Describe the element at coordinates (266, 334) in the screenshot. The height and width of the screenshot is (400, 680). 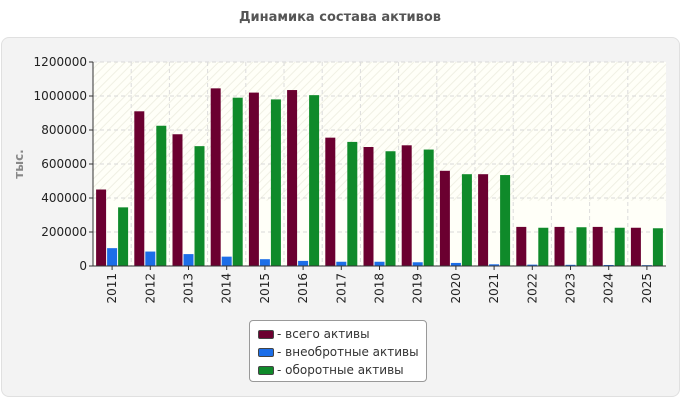
I see `legend-swatch-total` at that location.